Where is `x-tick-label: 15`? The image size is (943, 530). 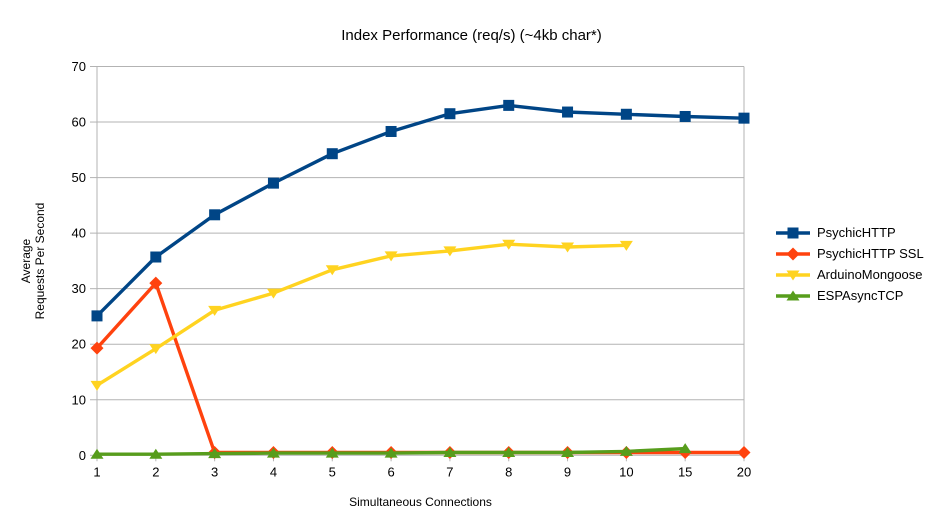
x-tick-label: 15 is located at coordinates (685, 471).